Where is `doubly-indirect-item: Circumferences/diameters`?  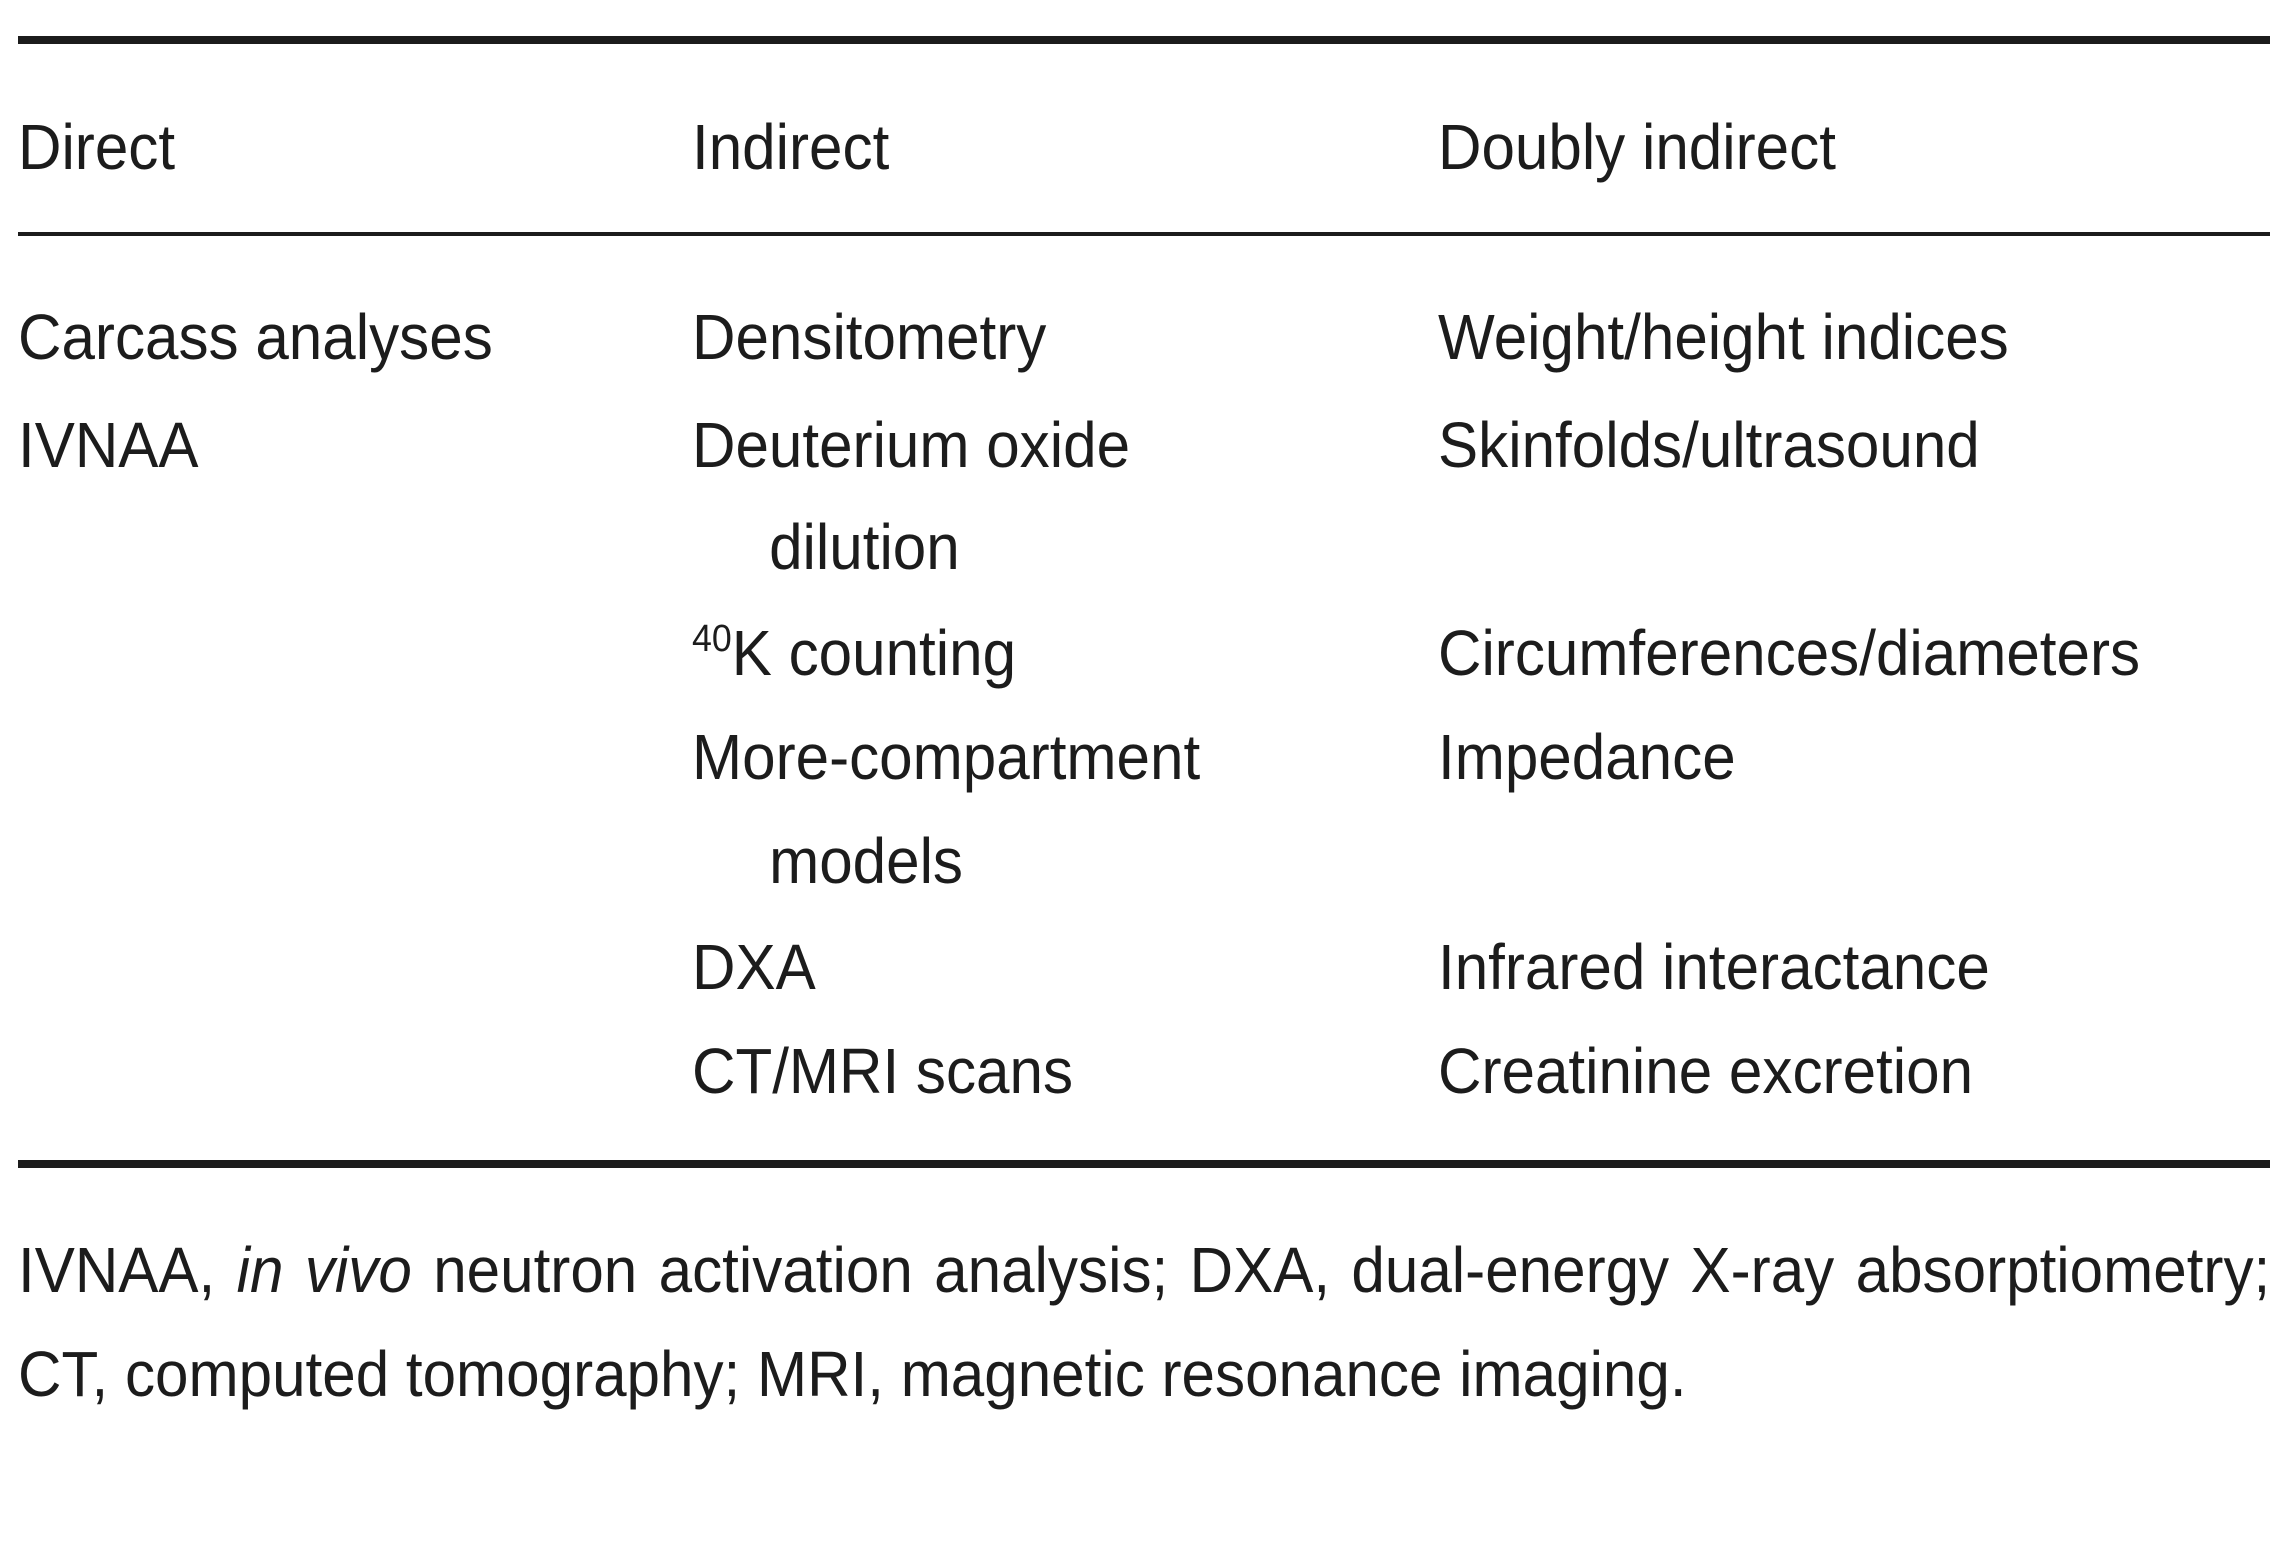 doubly-indirect-item: Circumferences/diameters is located at coordinates (1789, 653).